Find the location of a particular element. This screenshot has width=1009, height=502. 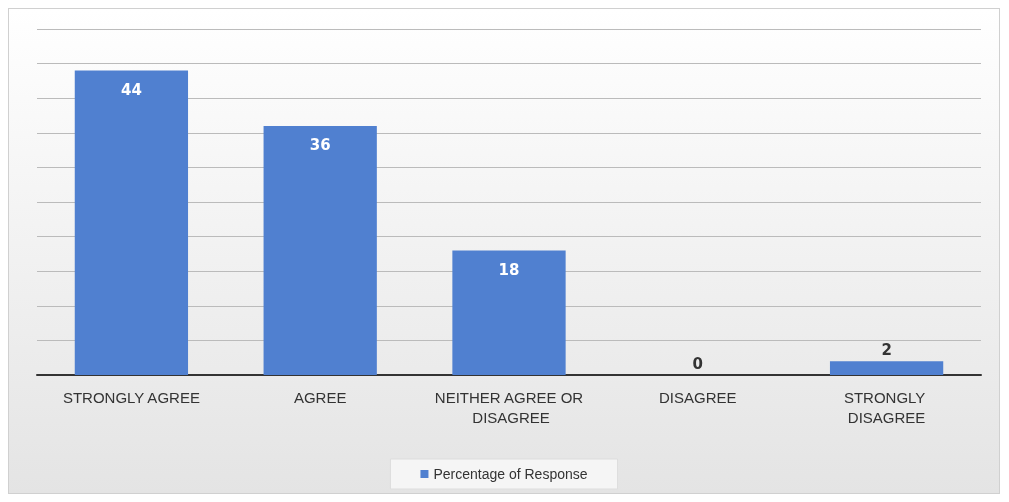

x-tick-label: STRONGLY AGREE is located at coordinates (131, 397).